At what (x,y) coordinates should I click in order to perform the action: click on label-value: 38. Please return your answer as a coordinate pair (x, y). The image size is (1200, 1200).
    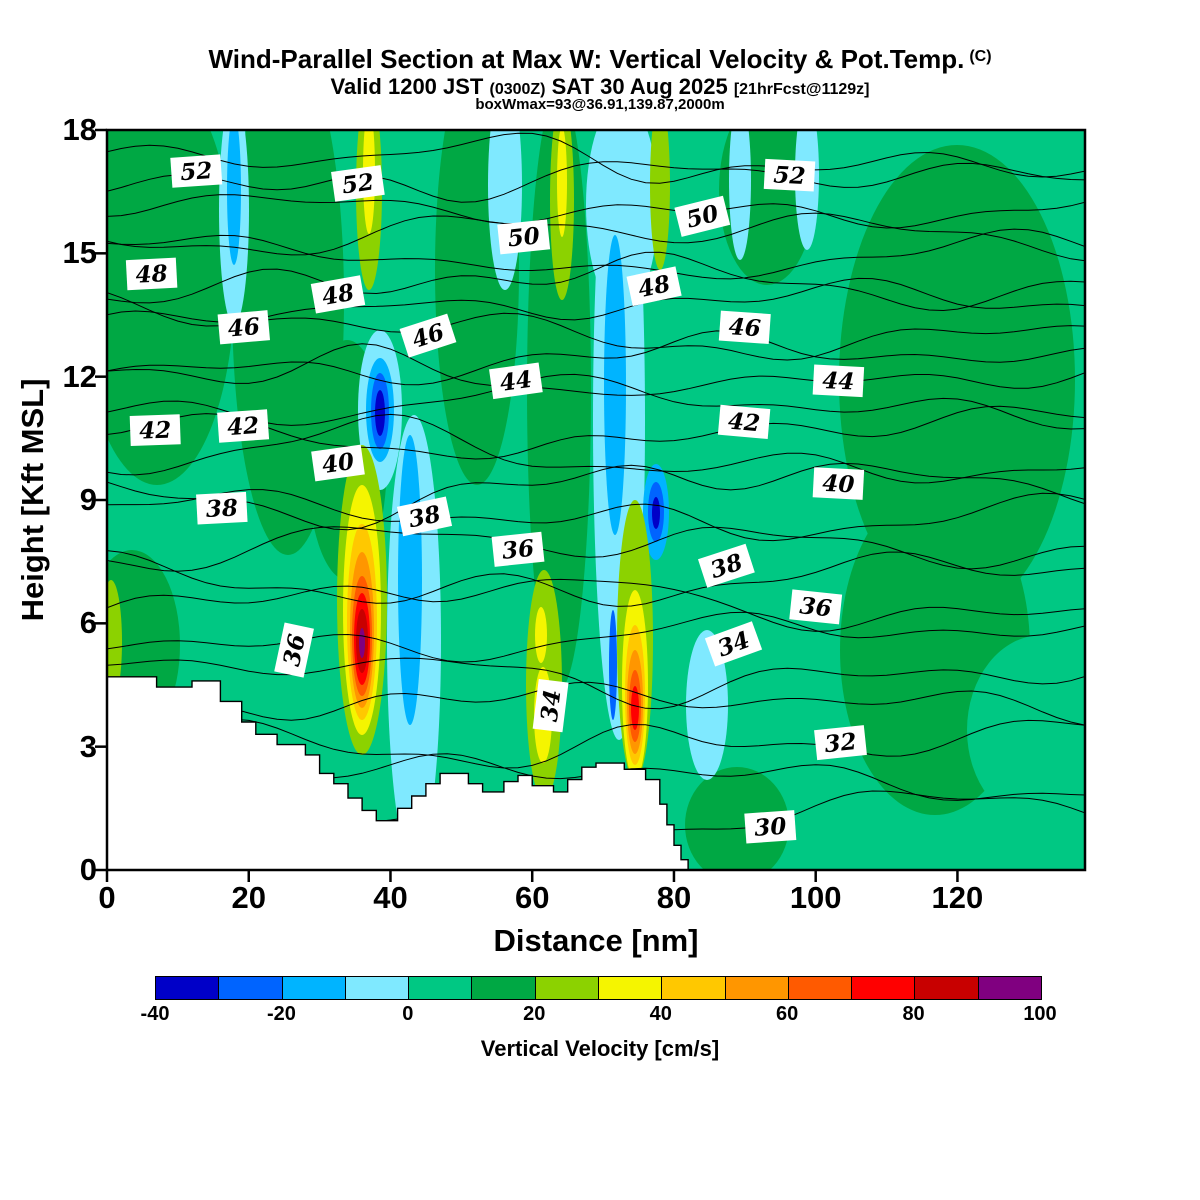
    Looking at the image, I should click on (221, 508).